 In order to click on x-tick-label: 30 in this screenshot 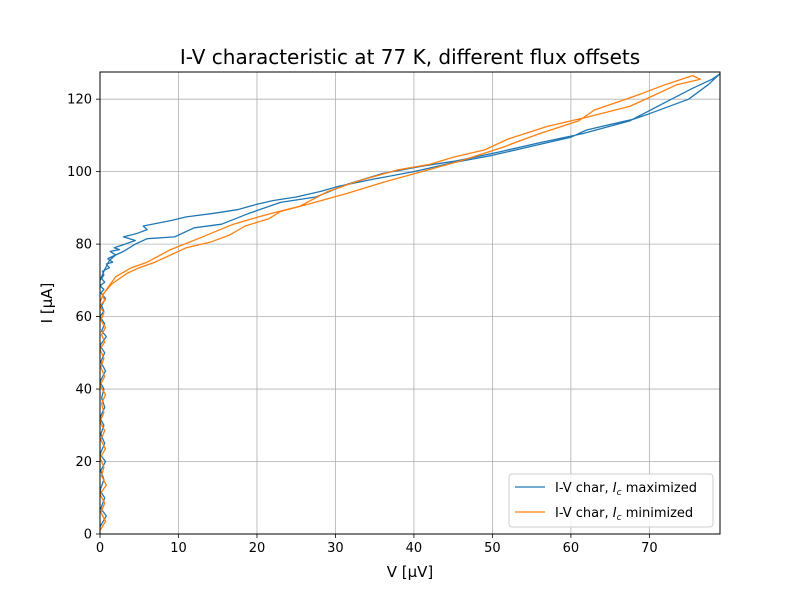, I will do `click(335, 548)`.